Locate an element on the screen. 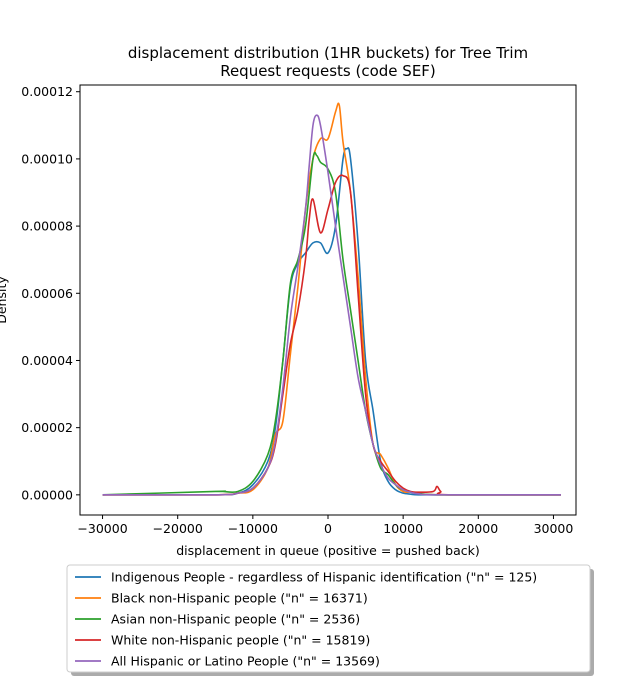  legend-label: White non-Hispanic people ("n" = 15819) is located at coordinates (240, 640).